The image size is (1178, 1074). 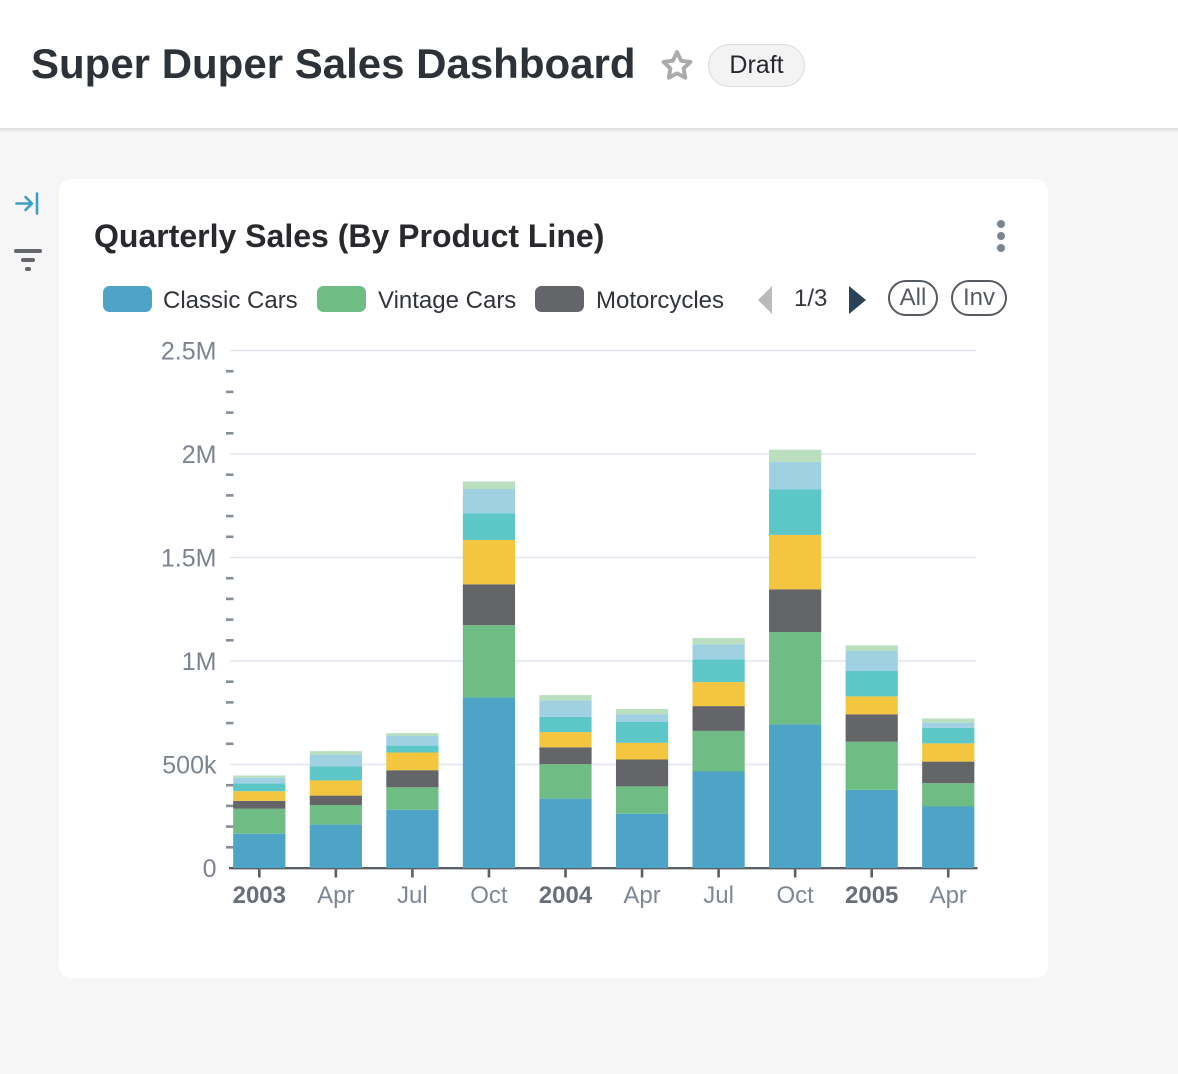 What do you see at coordinates (199, 662) in the screenshot?
I see `svg-text: 1M` at bounding box center [199, 662].